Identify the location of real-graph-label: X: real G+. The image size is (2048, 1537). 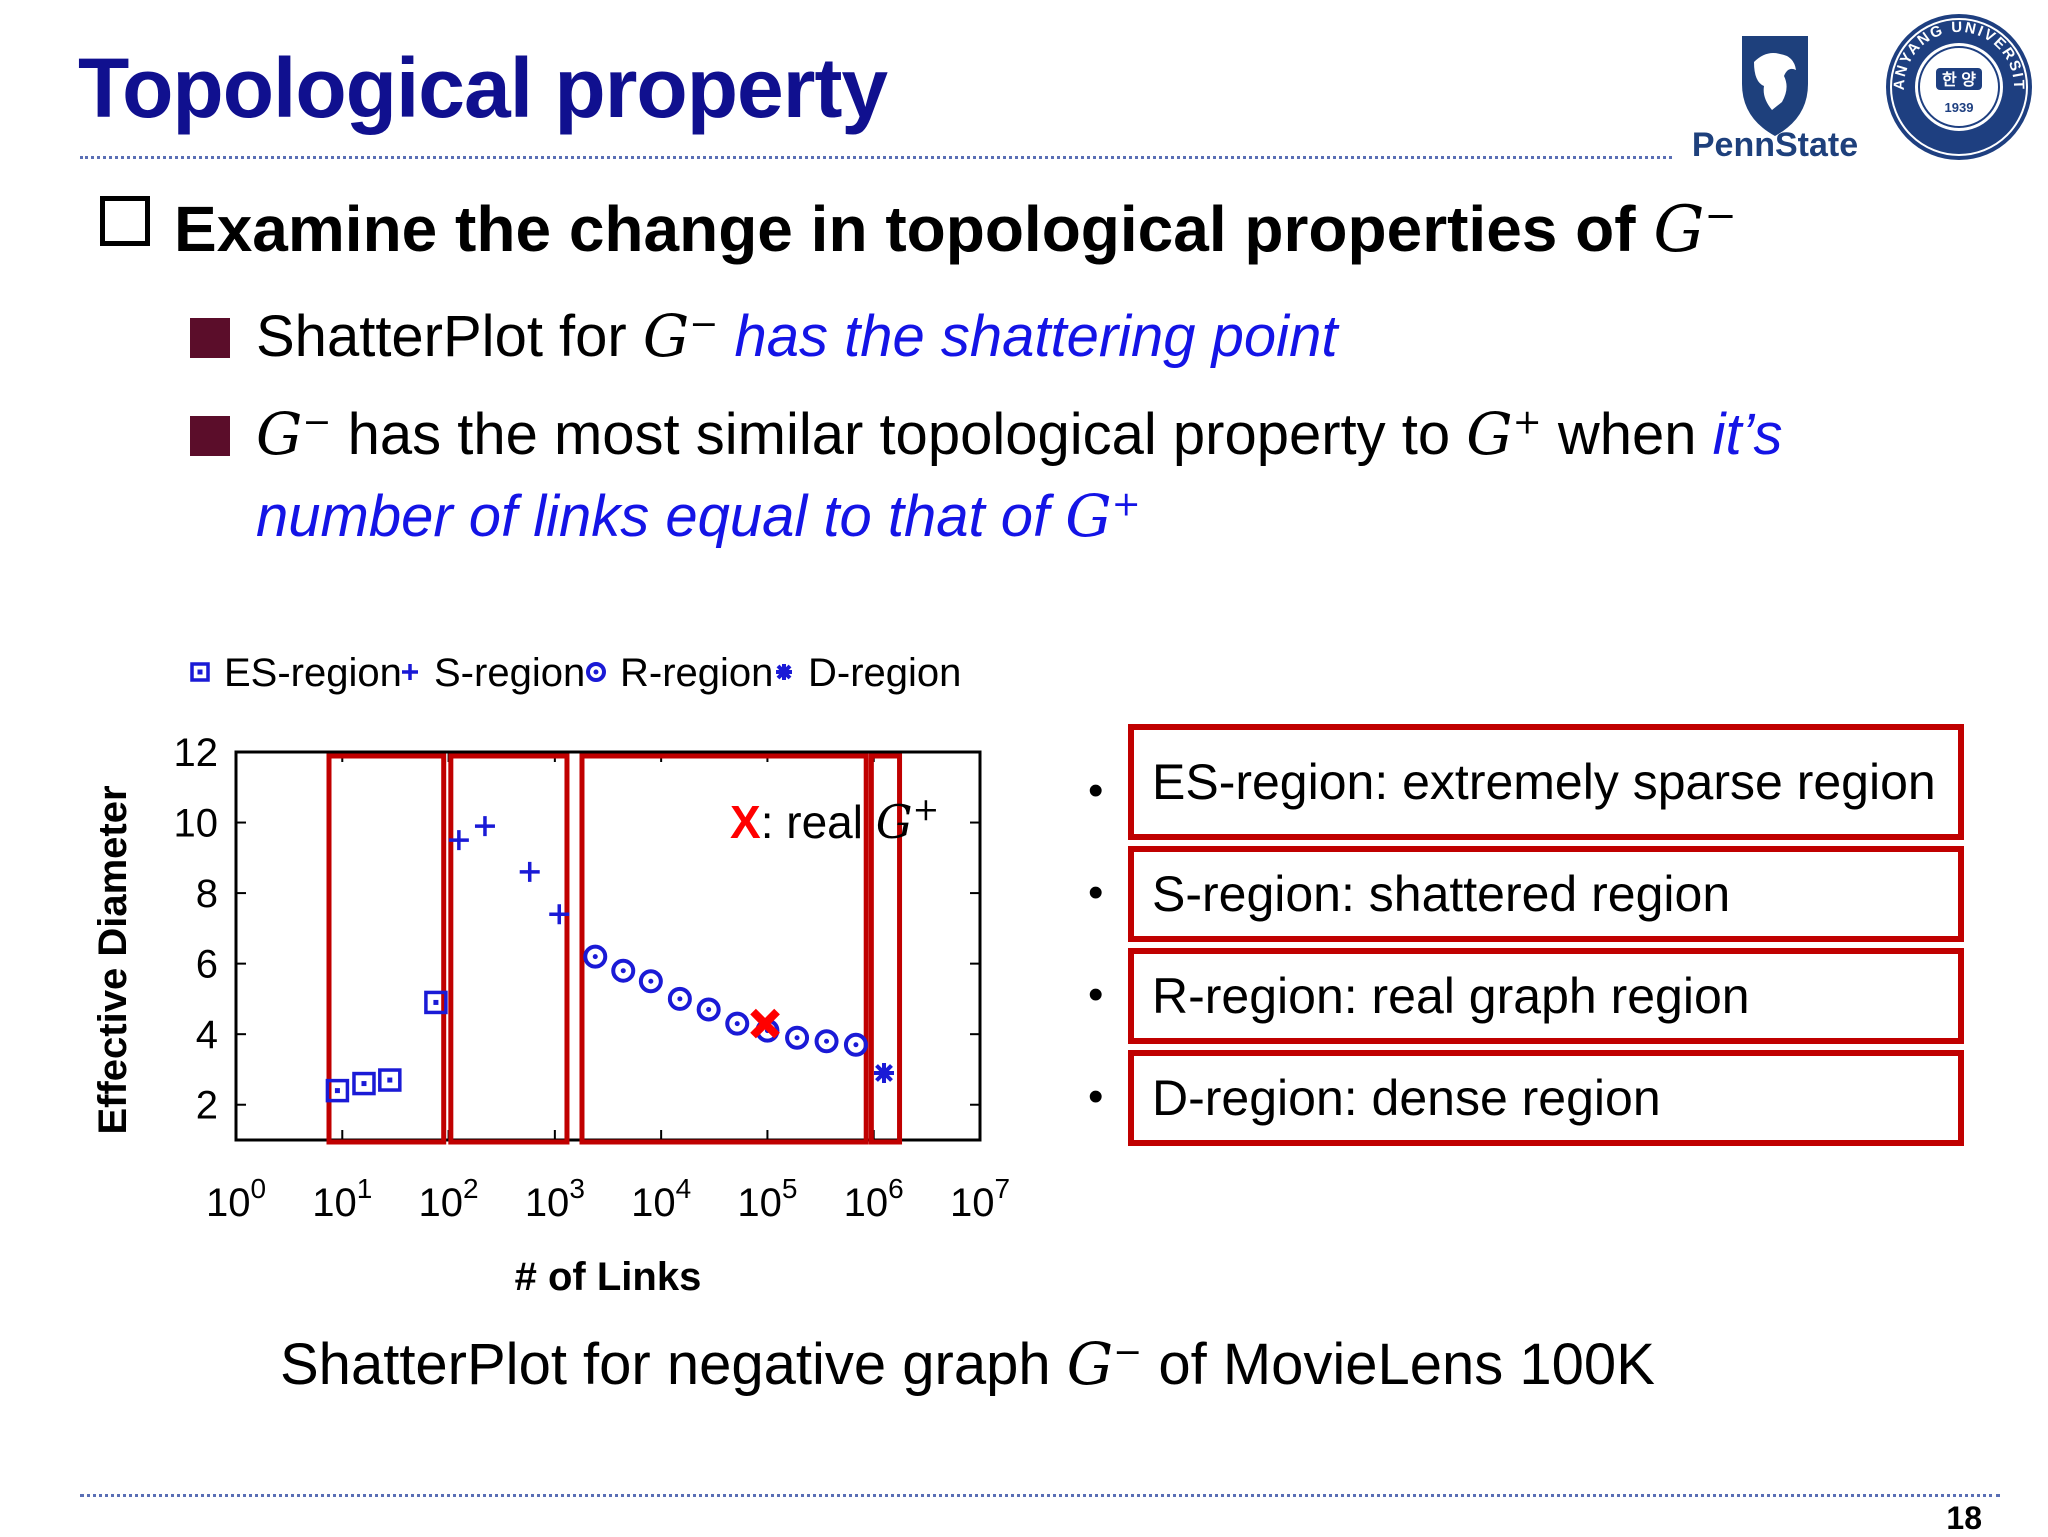
(834, 819).